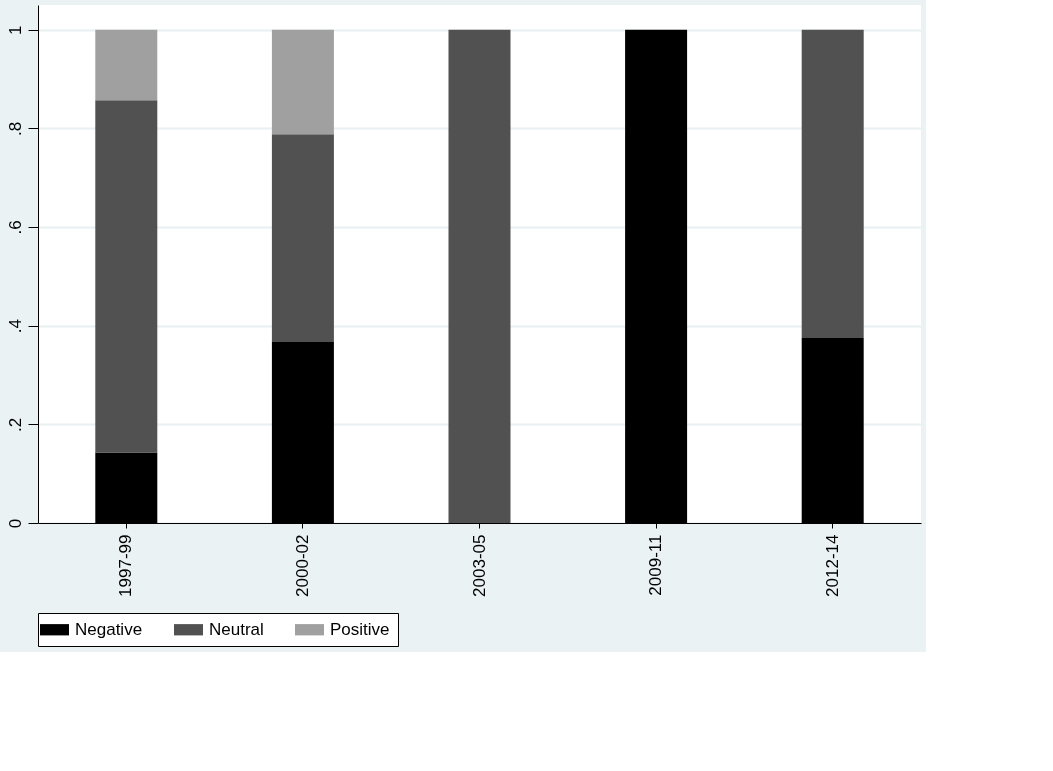  What do you see at coordinates (302, 565) in the screenshot?
I see `x-tick-label: 2000-02` at bounding box center [302, 565].